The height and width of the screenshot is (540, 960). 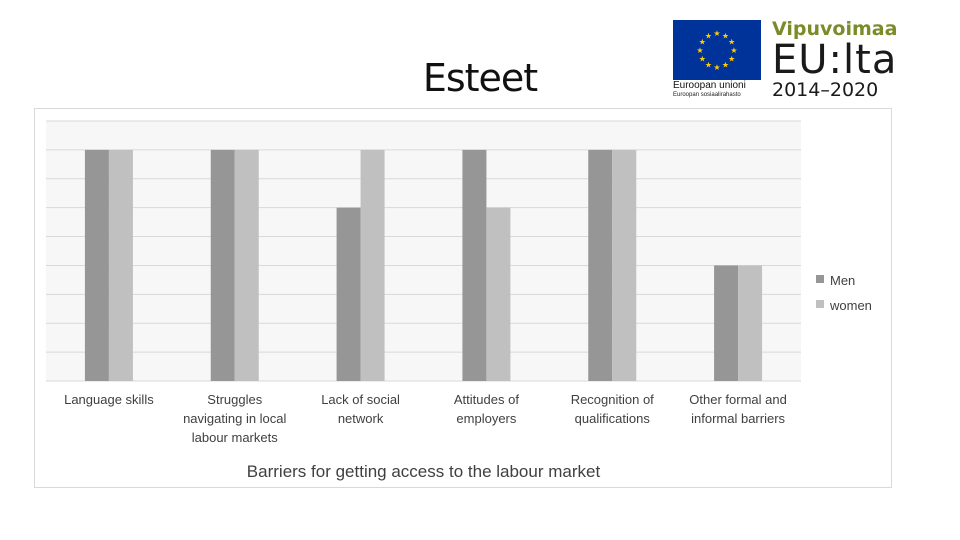 I want to click on vipuvoimaa-logo: Vipuvoimaa EU:lta 2014–2020, so click(x=847, y=59).